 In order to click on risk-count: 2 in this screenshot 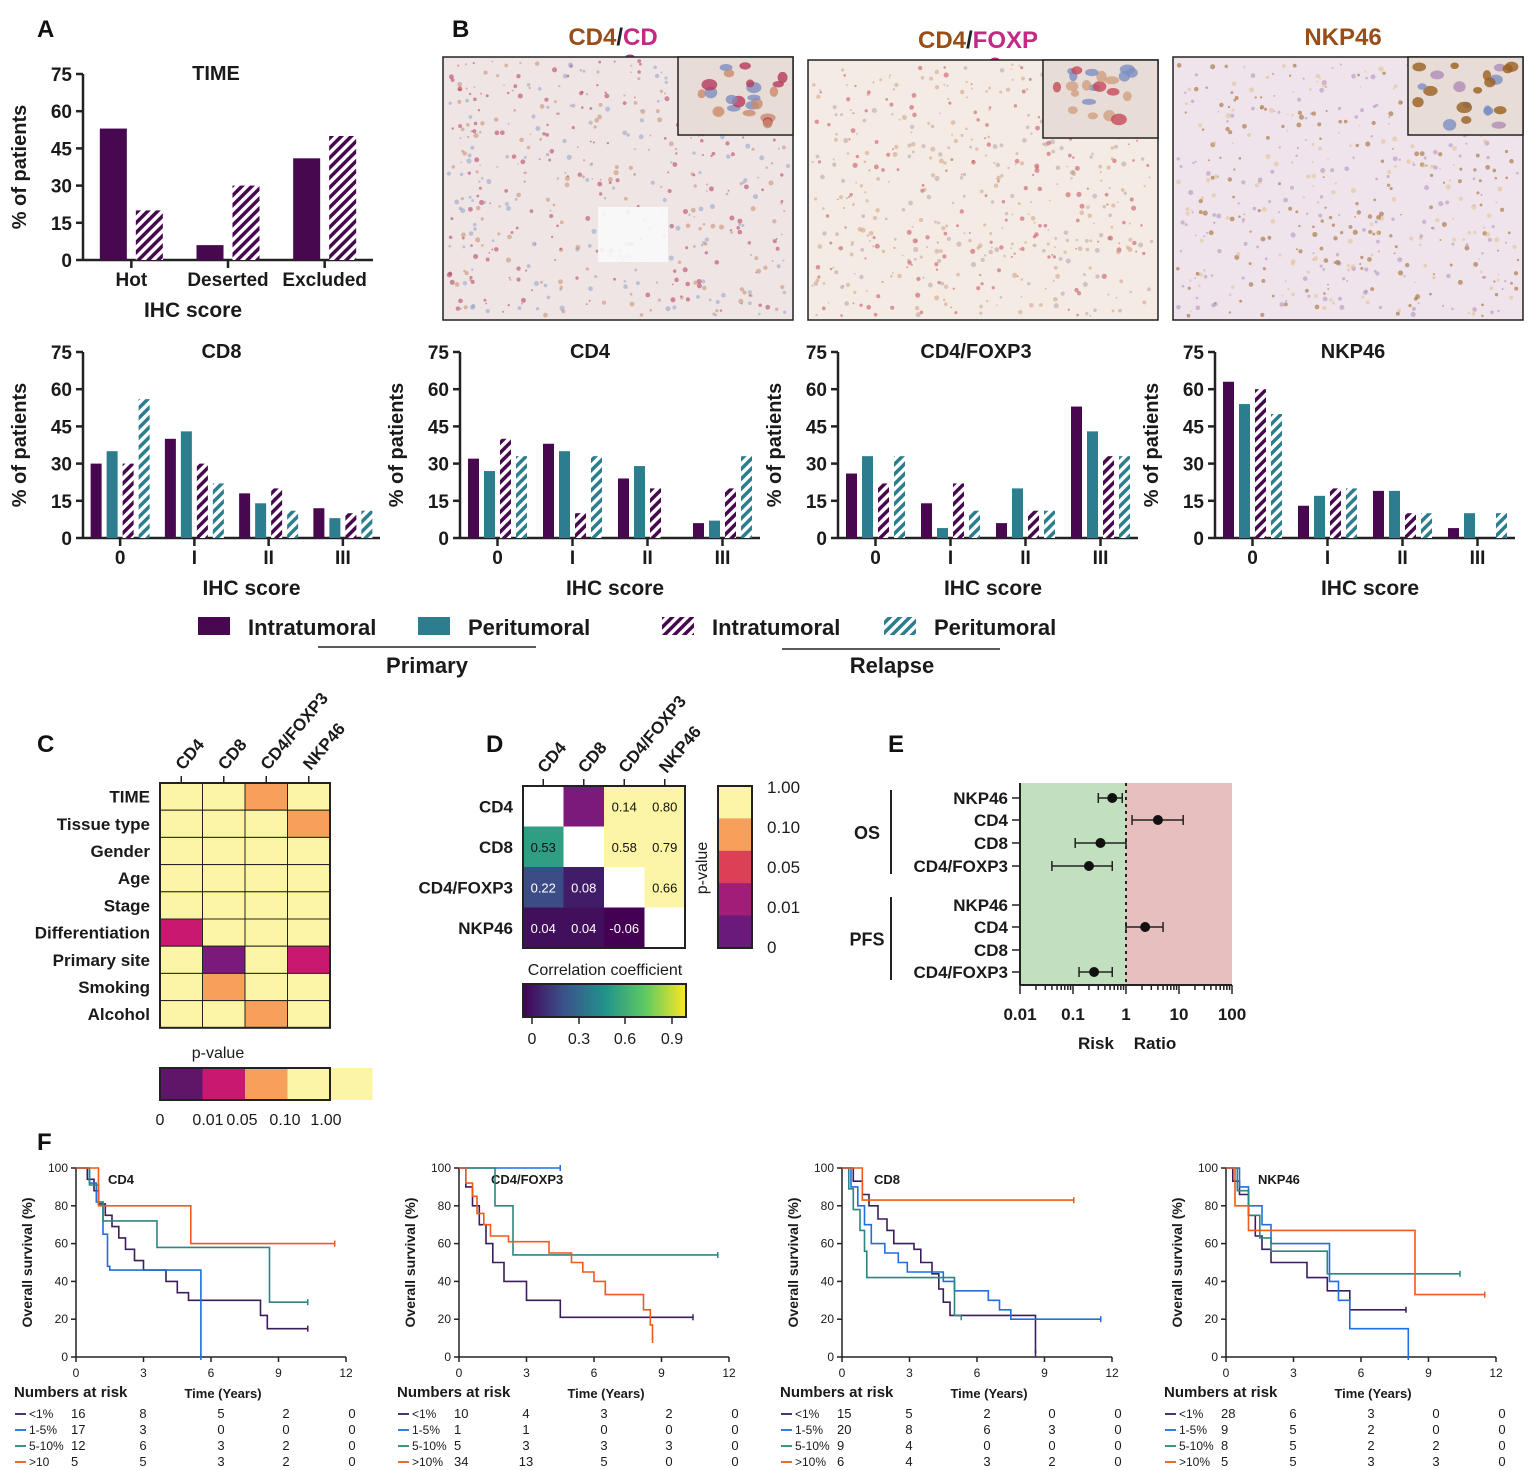, I will do `click(1435, 1445)`.